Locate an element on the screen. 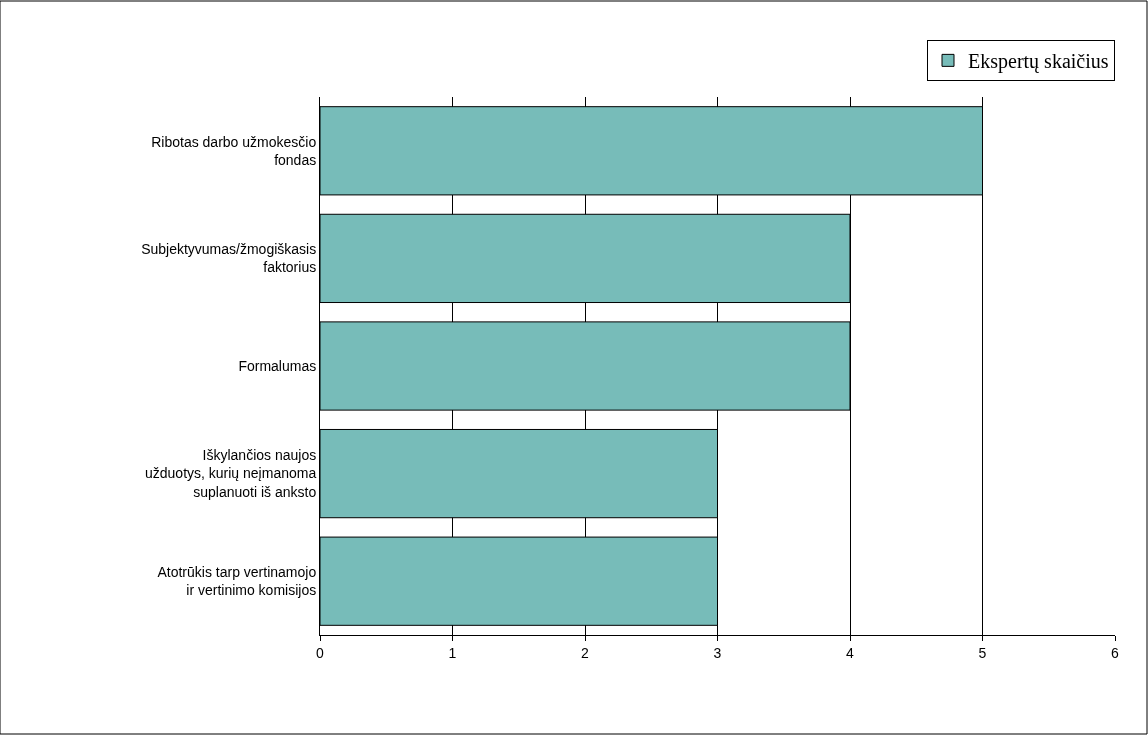 This screenshot has height=735, width=1148. x-tick-label: 2 is located at coordinates (585, 652).